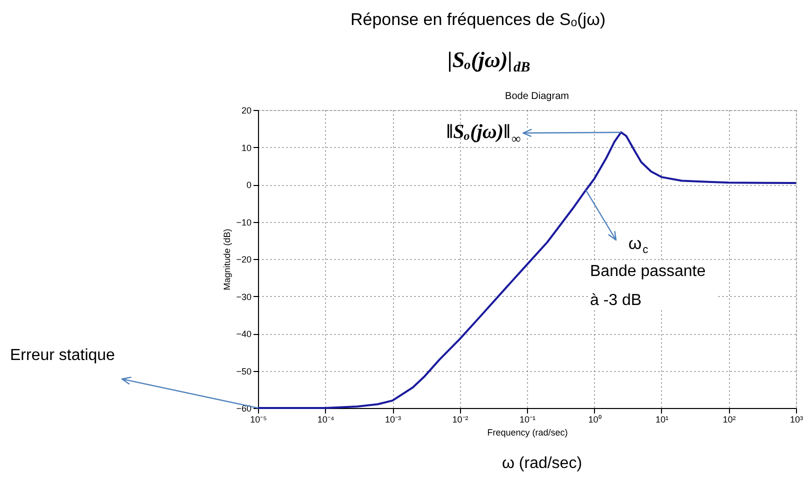 The width and height of the screenshot is (810, 486). Describe the element at coordinates (797, 419) in the screenshot. I see `x-tick-label: 10³` at that location.